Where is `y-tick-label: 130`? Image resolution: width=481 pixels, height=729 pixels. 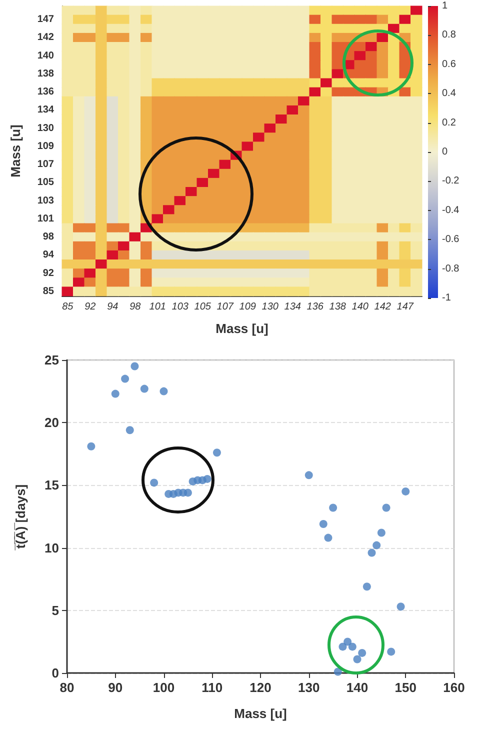
y-tick-label: 130 is located at coordinates (45, 128).